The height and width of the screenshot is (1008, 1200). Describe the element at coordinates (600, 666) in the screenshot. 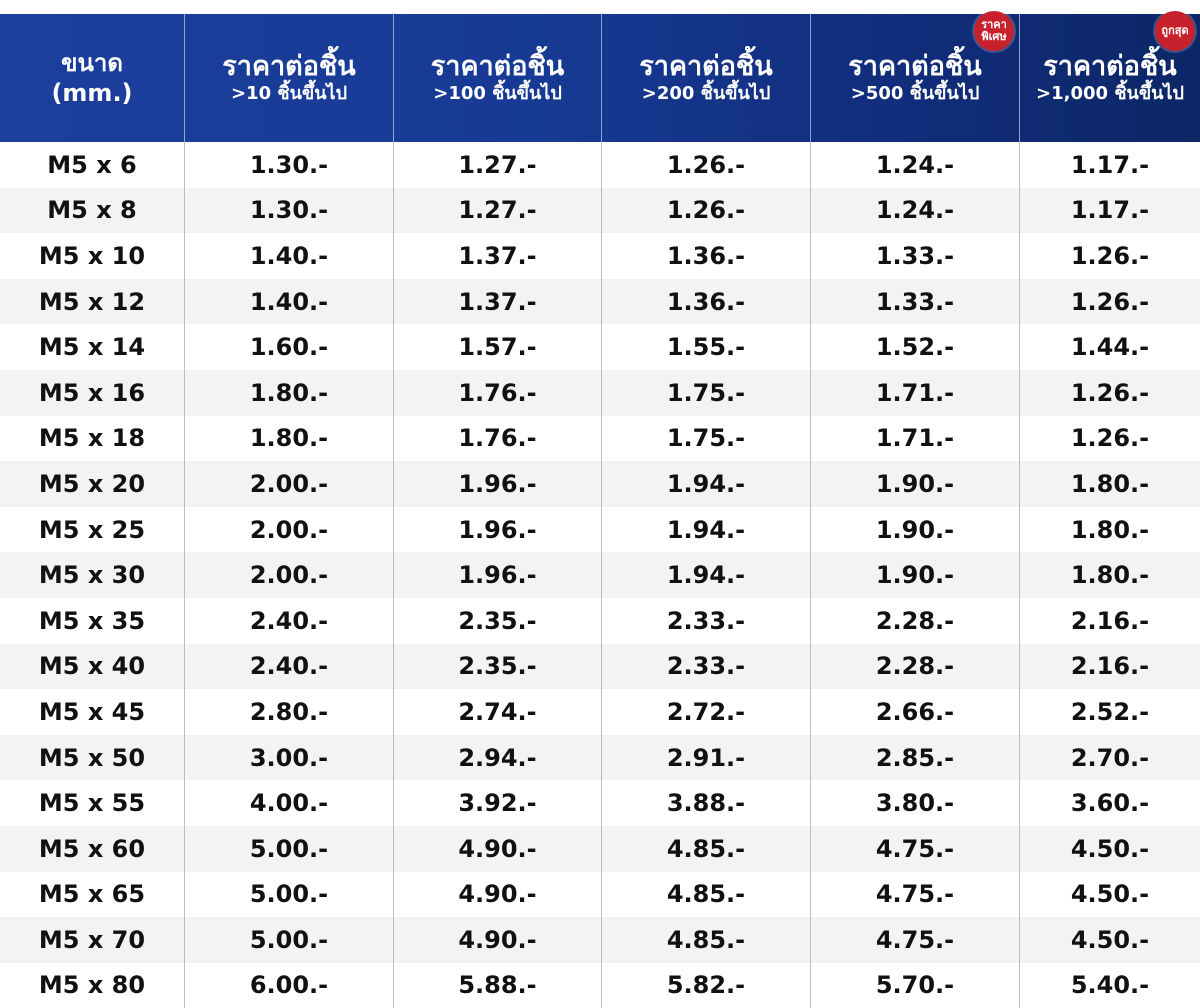

I see `table-row: M5 x 40 2.40.- 2.35.- 2.33.- 2.28.- 2.16.-` at that location.